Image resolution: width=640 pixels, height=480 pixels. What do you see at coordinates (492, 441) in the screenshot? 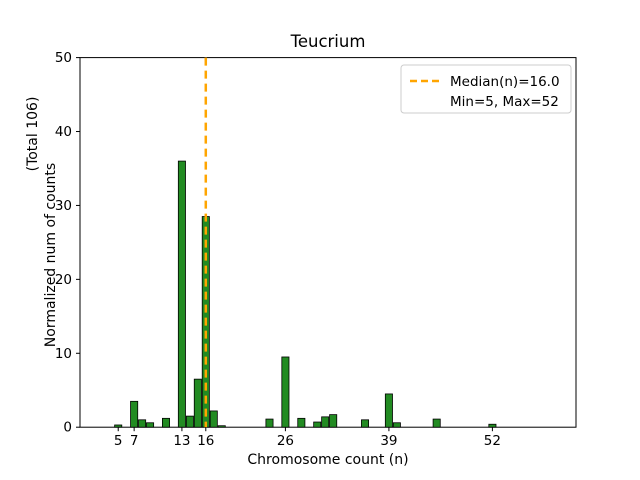
I see `x-tick-label: 52` at bounding box center [492, 441].